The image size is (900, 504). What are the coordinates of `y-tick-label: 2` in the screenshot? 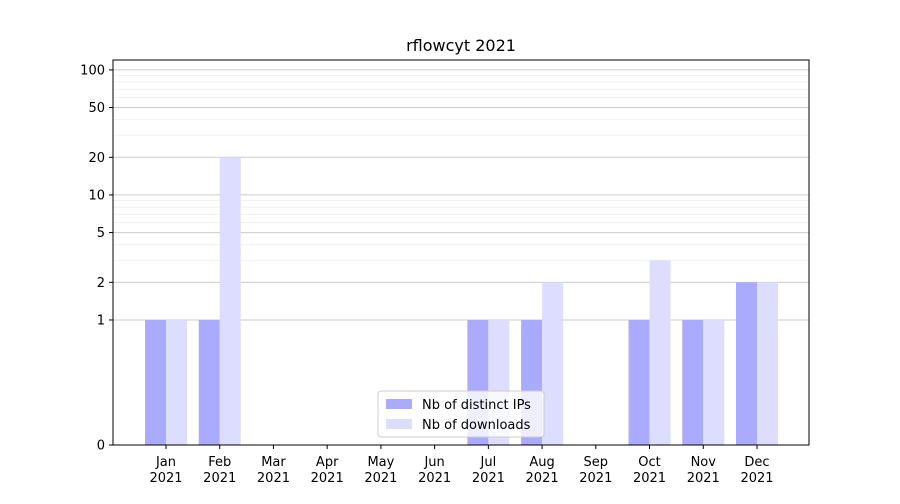 It's located at (101, 283).